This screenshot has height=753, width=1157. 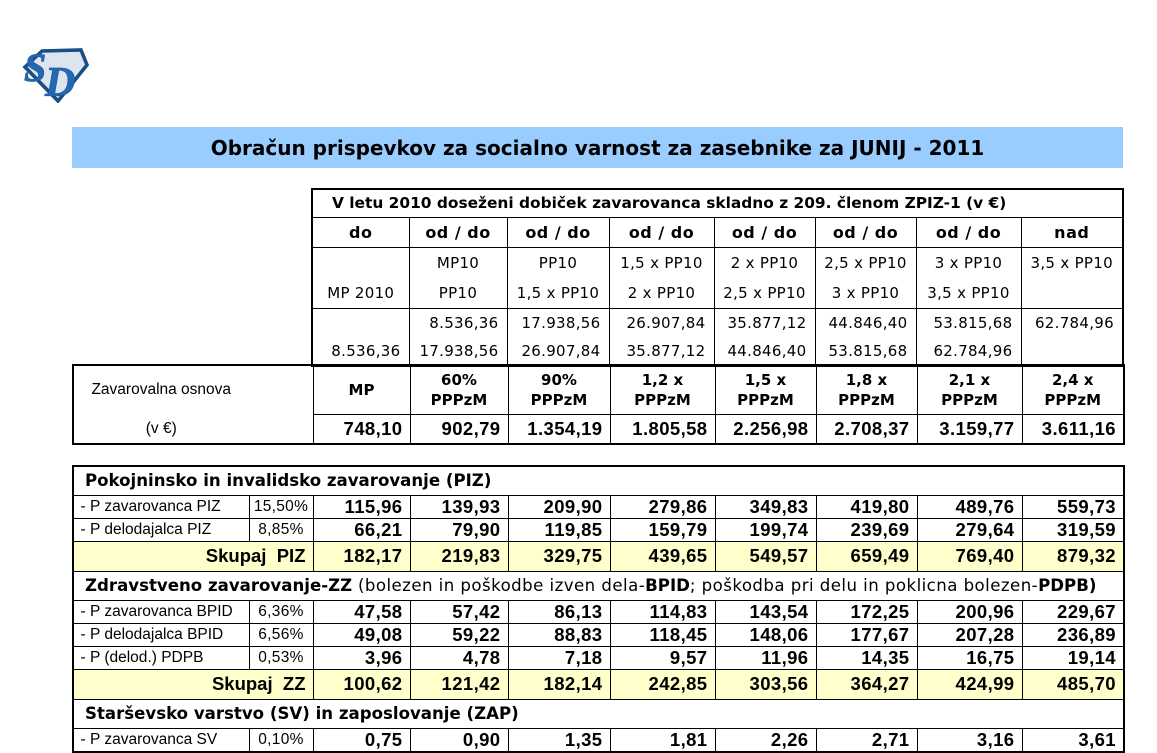 What do you see at coordinates (661, 292) in the screenshot?
I see `range-to: 2 x PP10` at bounding box center [661, 292].